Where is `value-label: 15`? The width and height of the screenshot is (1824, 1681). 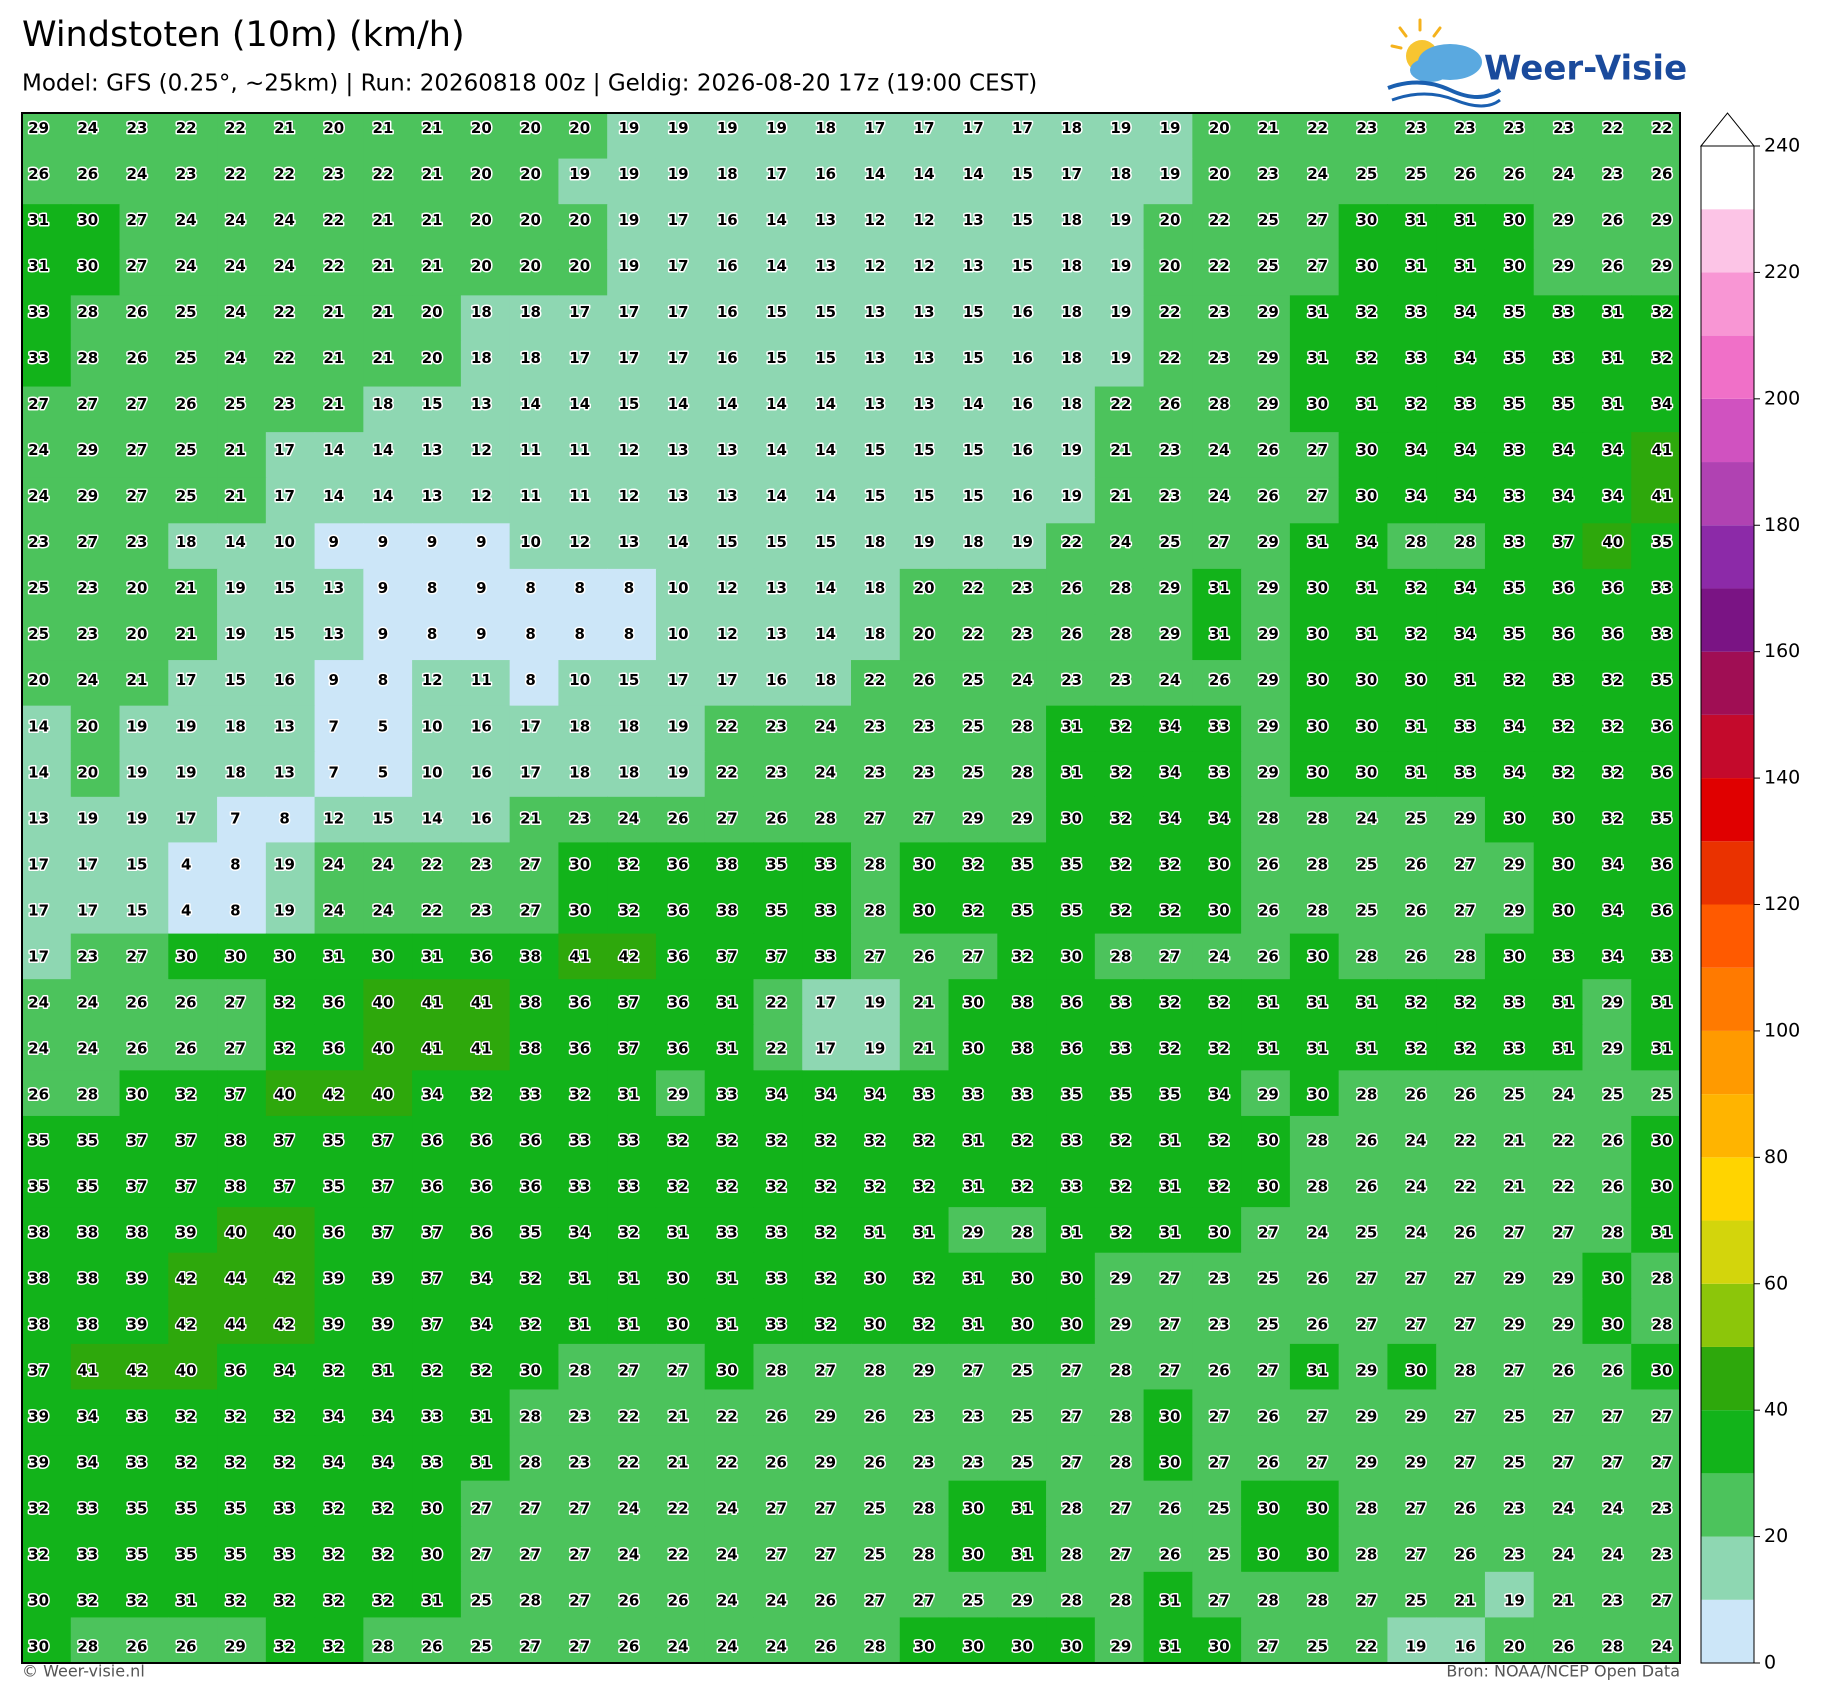
value-label: 15 is located at coordinates (973, 312).